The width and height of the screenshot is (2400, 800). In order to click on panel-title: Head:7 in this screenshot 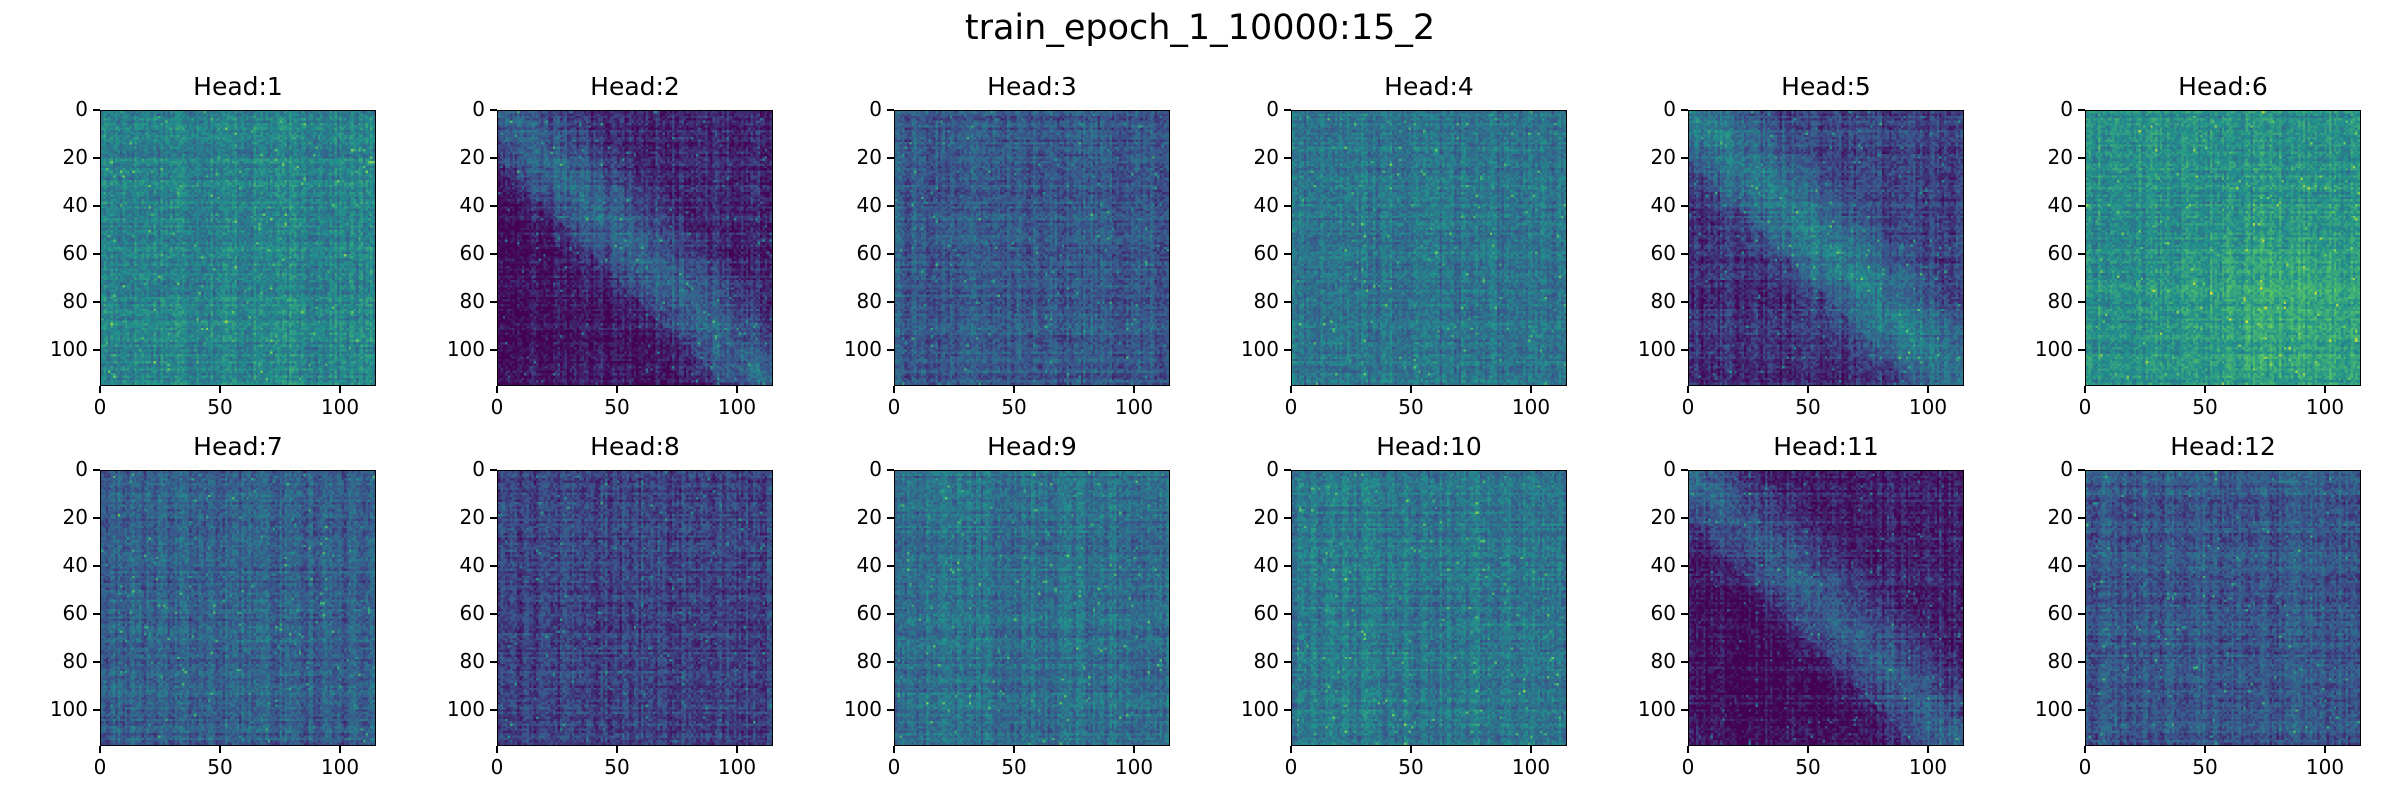, I will do `click(238, 446)`.